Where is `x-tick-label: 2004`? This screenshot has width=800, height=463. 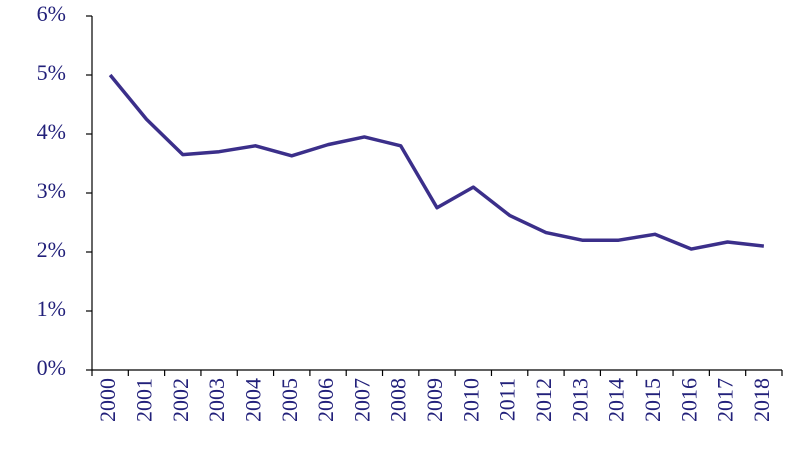
x-tick-label: 2004 is located at coordinates (252, 400).